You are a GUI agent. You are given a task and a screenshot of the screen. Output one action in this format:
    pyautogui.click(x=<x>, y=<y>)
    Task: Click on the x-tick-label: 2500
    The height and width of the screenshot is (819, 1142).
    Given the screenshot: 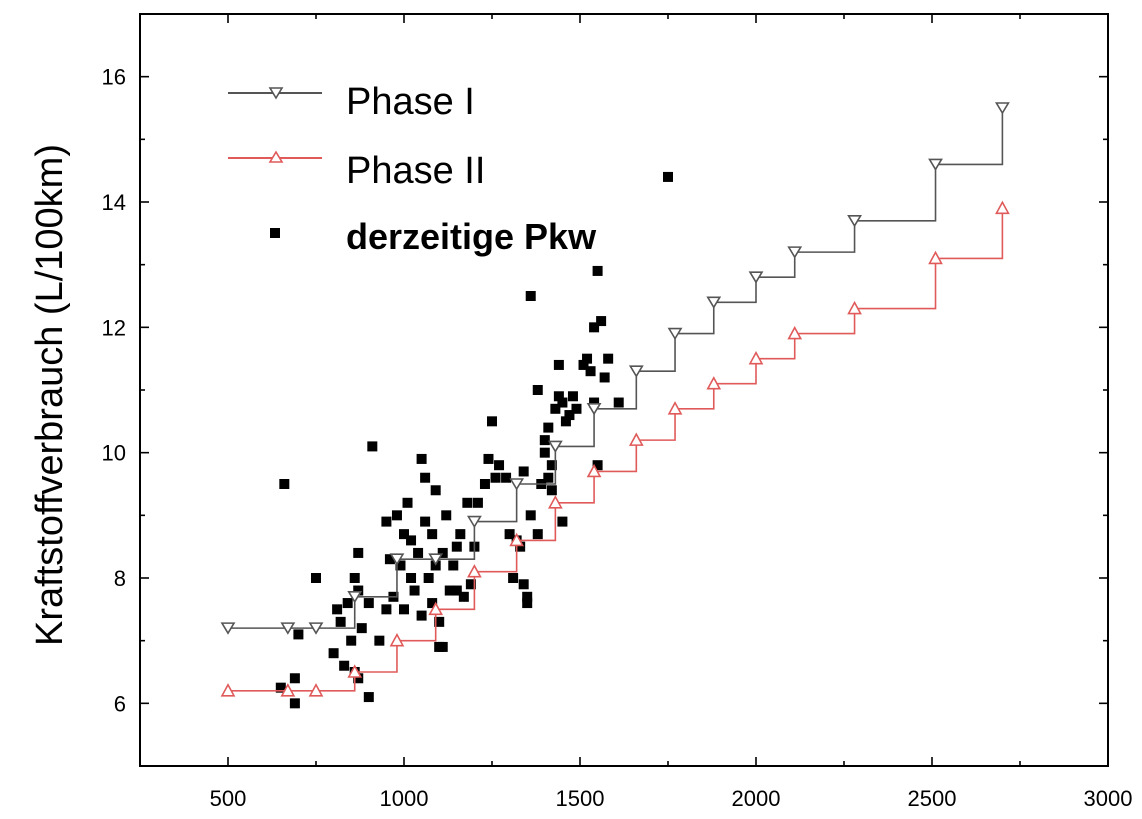 What is the action you would take?
    pyautogui.click(x=932, y=798)
    